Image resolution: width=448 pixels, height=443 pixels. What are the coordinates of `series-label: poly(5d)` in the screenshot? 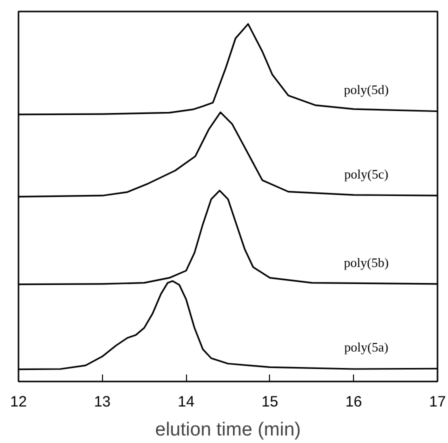 It's located at (366, 90).